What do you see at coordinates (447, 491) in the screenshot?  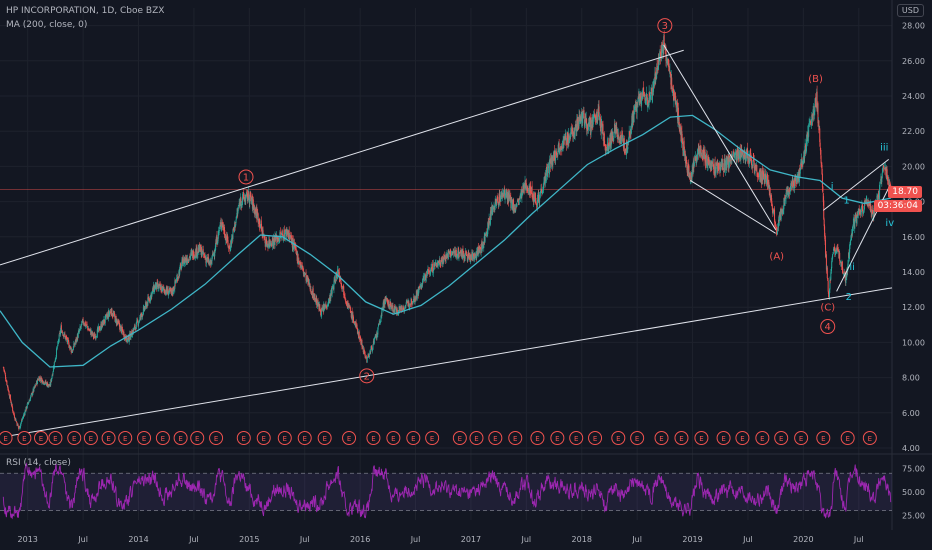 I see `rsi-line` at bounding box center [447, 491].